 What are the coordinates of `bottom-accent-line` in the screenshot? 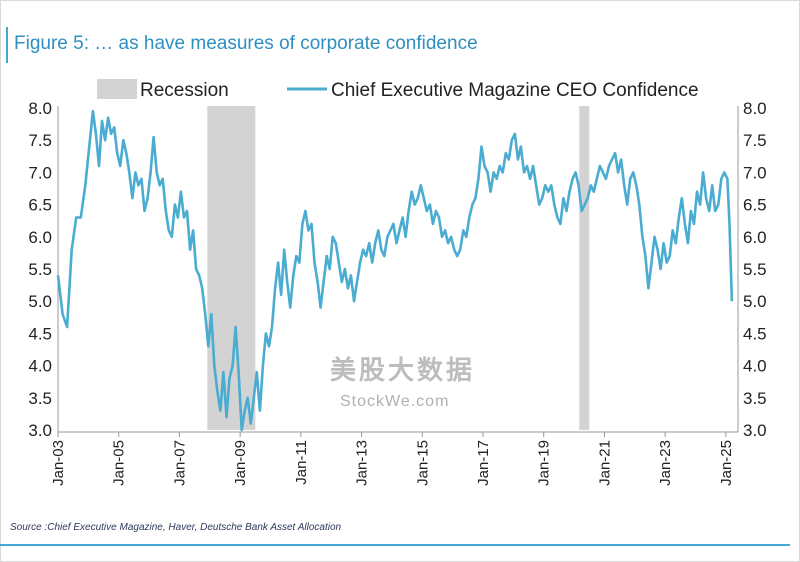 It's located at (395, 545).